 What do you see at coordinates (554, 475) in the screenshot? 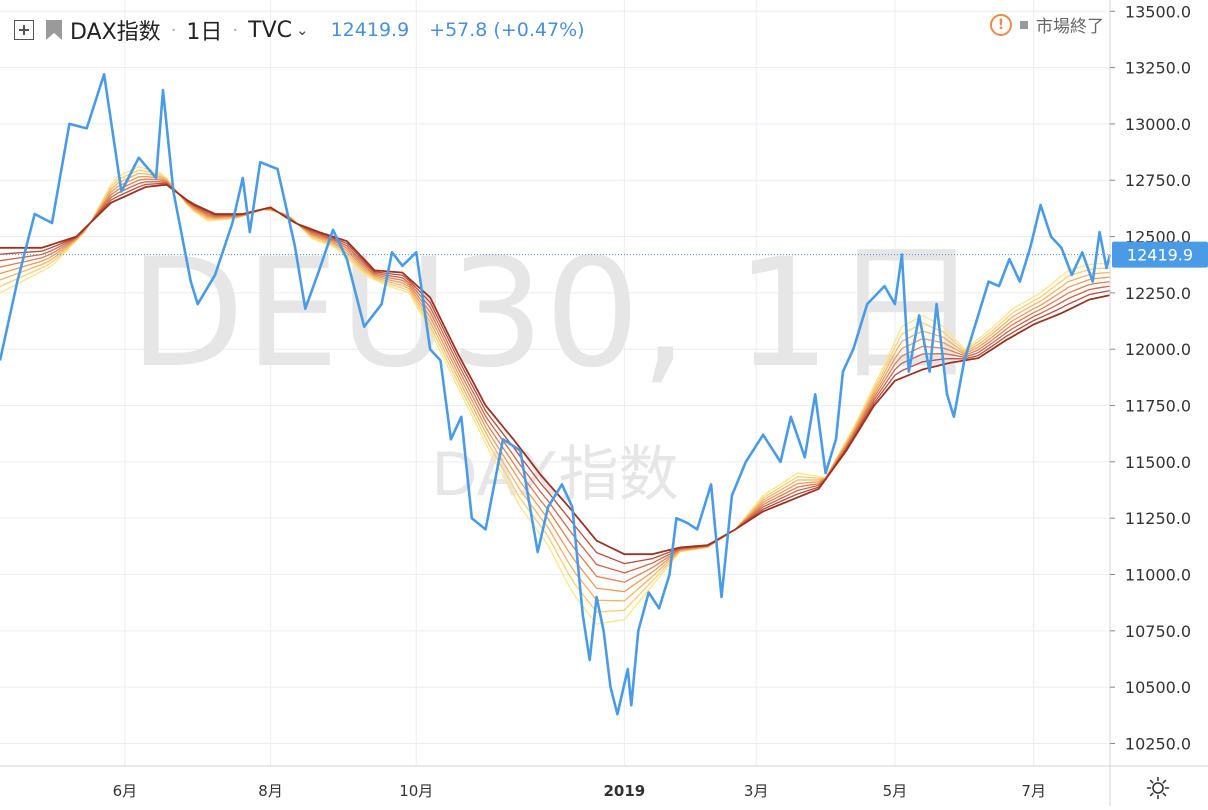
I see `watermark-sub: DAX指数` at bounding box center [554, 475].